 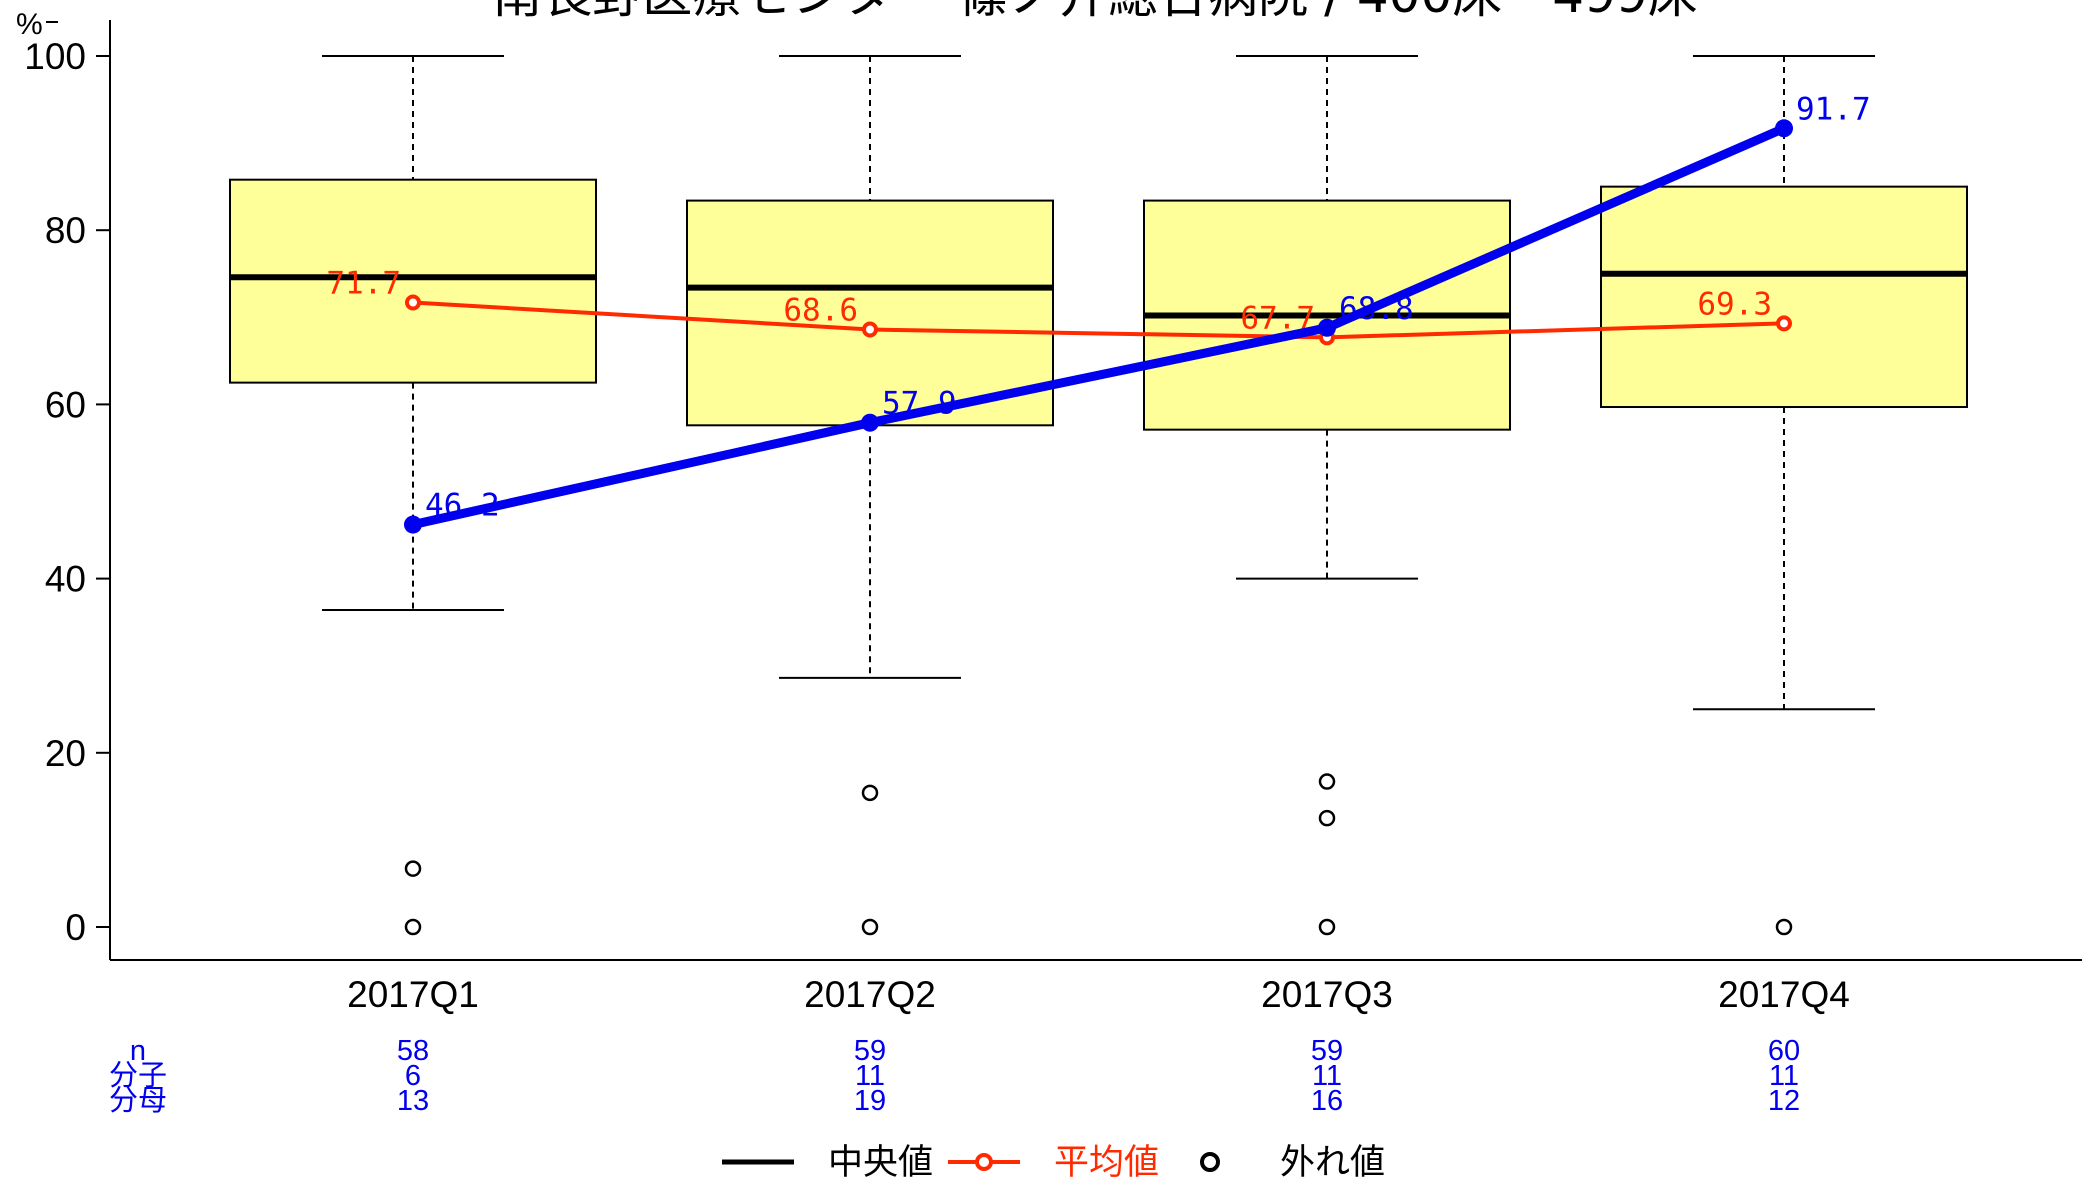 What do you see at coordinates (462, 506) in the screenshot?
I see `hospital-value-label: 46.2` at bounding box center [462, 506].